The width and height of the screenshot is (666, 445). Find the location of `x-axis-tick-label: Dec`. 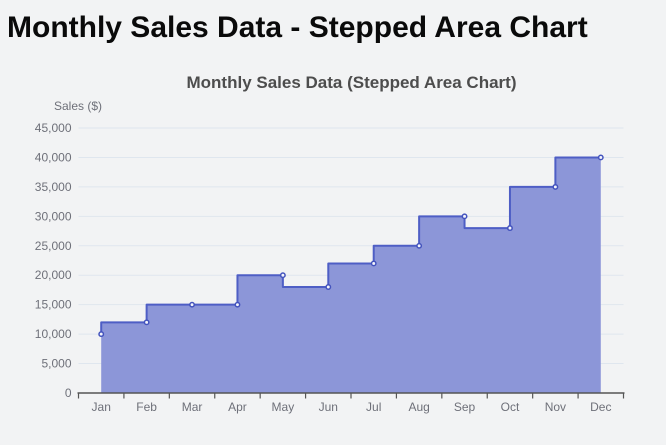

x-axis-tick-label: Dec is located at coordinates (600, 407).